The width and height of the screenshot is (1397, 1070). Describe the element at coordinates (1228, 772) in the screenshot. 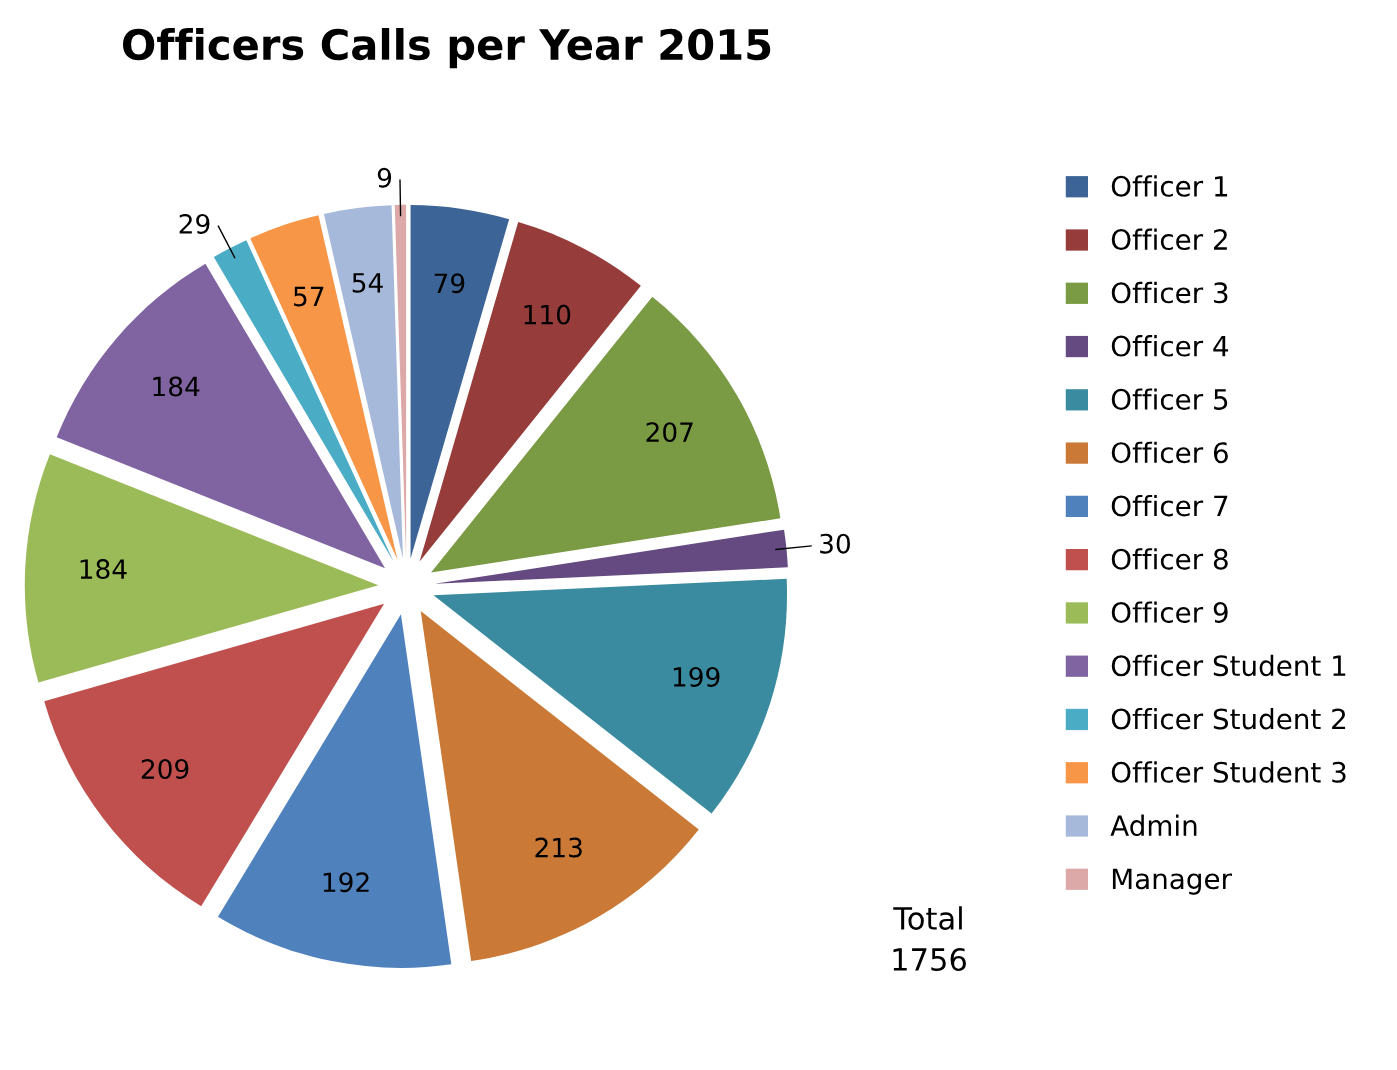

I see `legend-label: Officer Student 3` at that location.